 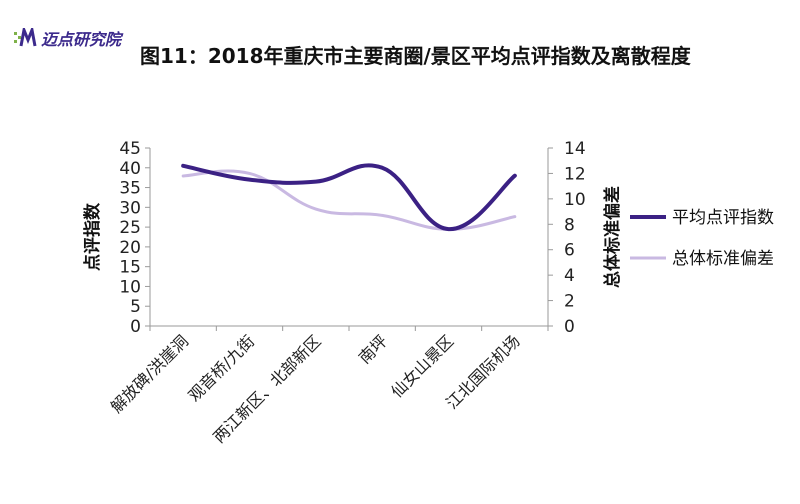 What do you see at coordinates (723, 259) in the screenshot?
I see `legend-label-std-dev: 总体标准偏差` at bounding box center [723, 259].